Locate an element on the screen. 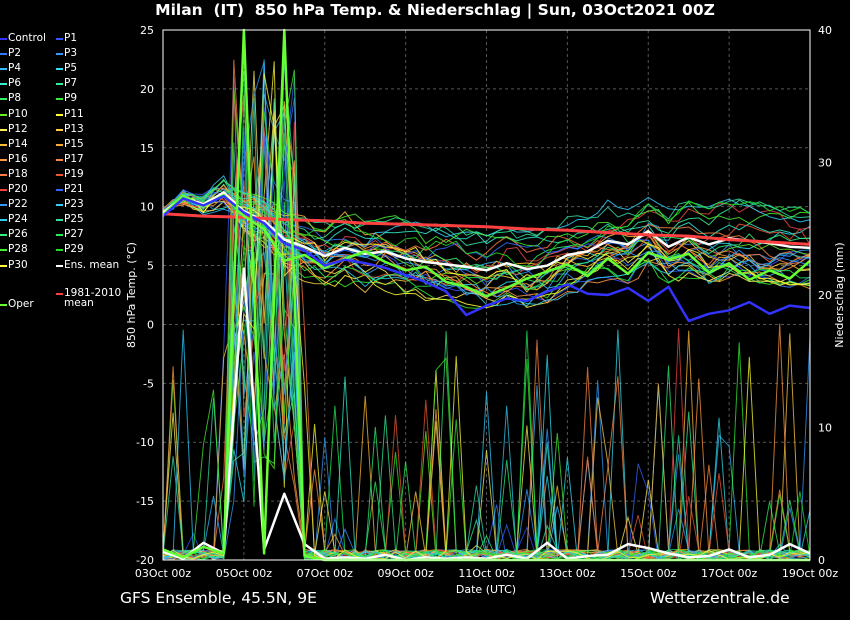  series-line-ens-mean is located at coordinates (486, 231).